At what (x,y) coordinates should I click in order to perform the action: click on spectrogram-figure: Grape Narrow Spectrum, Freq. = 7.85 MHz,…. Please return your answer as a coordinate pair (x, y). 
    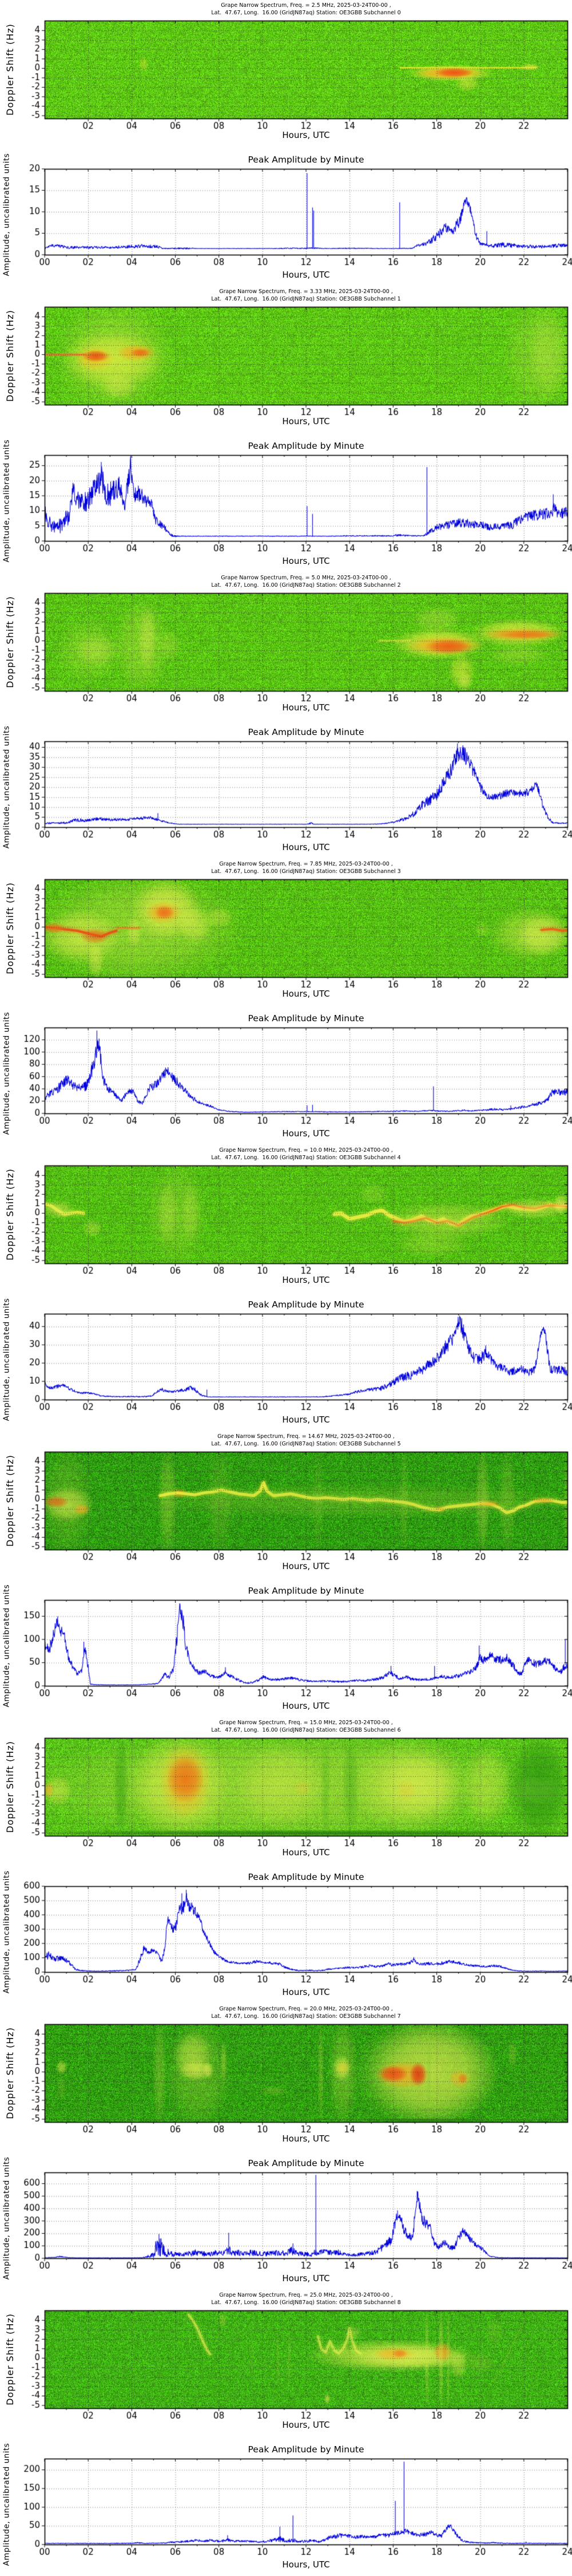
    Looking at the image, I should click on (286, 930).